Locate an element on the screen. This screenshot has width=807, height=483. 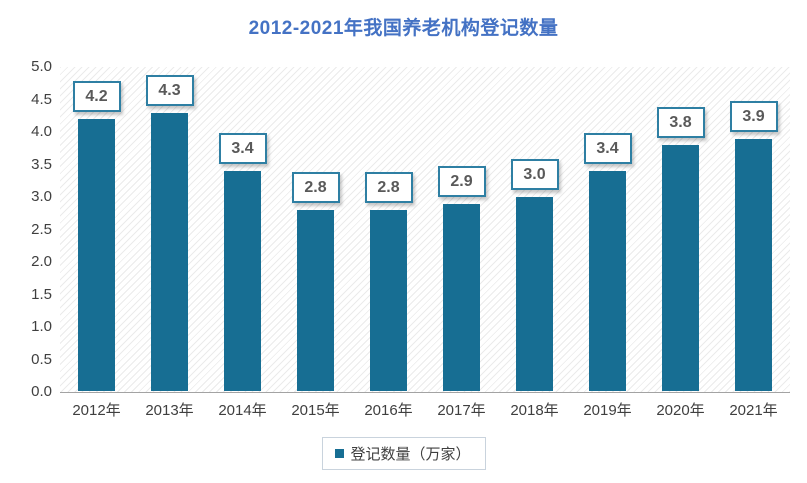
x-tick-label: 2012年 is located at coordinates (96, 410).